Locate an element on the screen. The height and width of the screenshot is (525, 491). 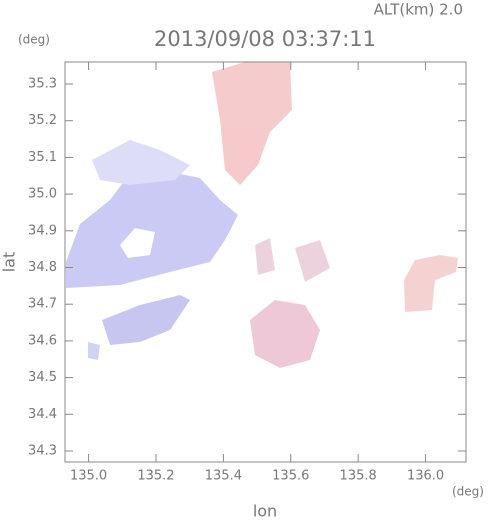
y-unit: (deg) is located at coordinates (34, 40).